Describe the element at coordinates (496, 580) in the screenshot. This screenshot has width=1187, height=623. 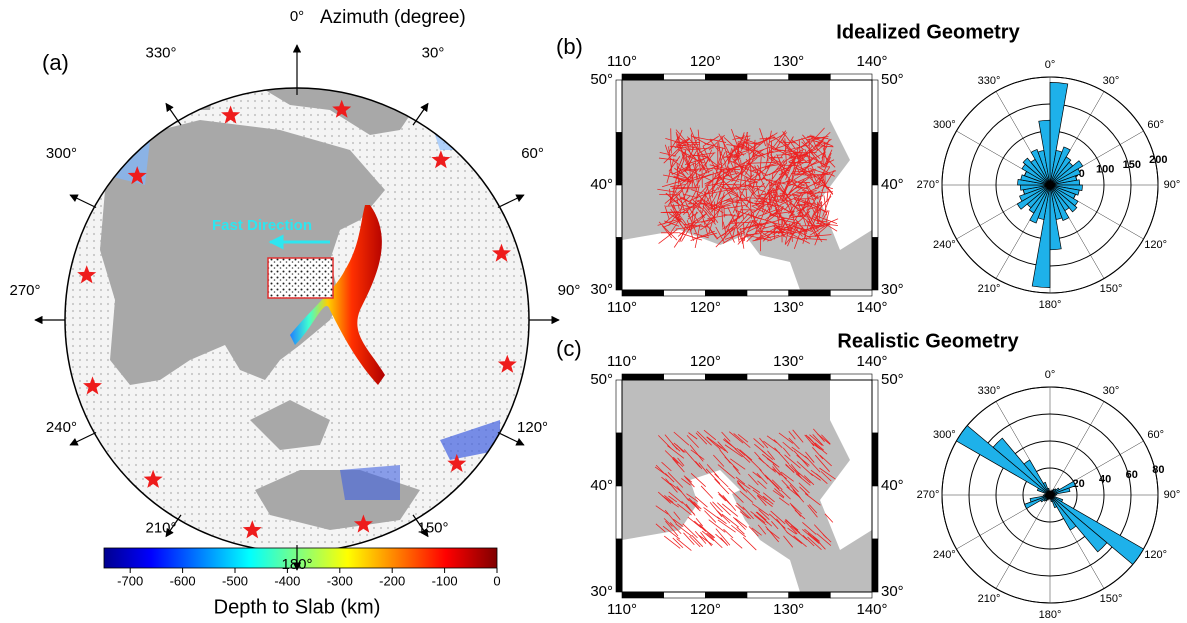
I see `colorbar-tick-label: 0` at that location.